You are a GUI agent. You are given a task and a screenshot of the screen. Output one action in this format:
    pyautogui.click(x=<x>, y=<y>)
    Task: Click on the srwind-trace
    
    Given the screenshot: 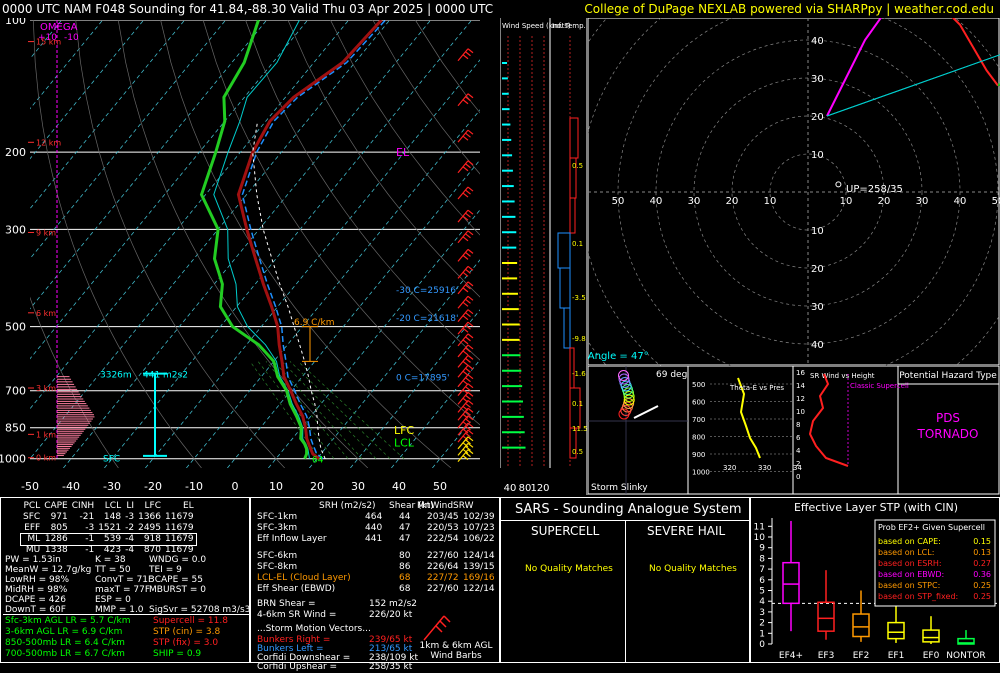 What is the action you would take?
    pyautogui.click(x=828, y=420)
    